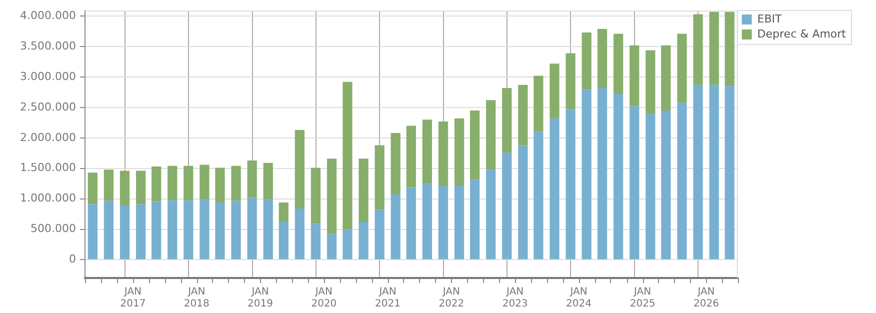  Describe the element at coordinates (133, 298) in the screenshot. I see `x-tick-label: JAN 2017` at that location.